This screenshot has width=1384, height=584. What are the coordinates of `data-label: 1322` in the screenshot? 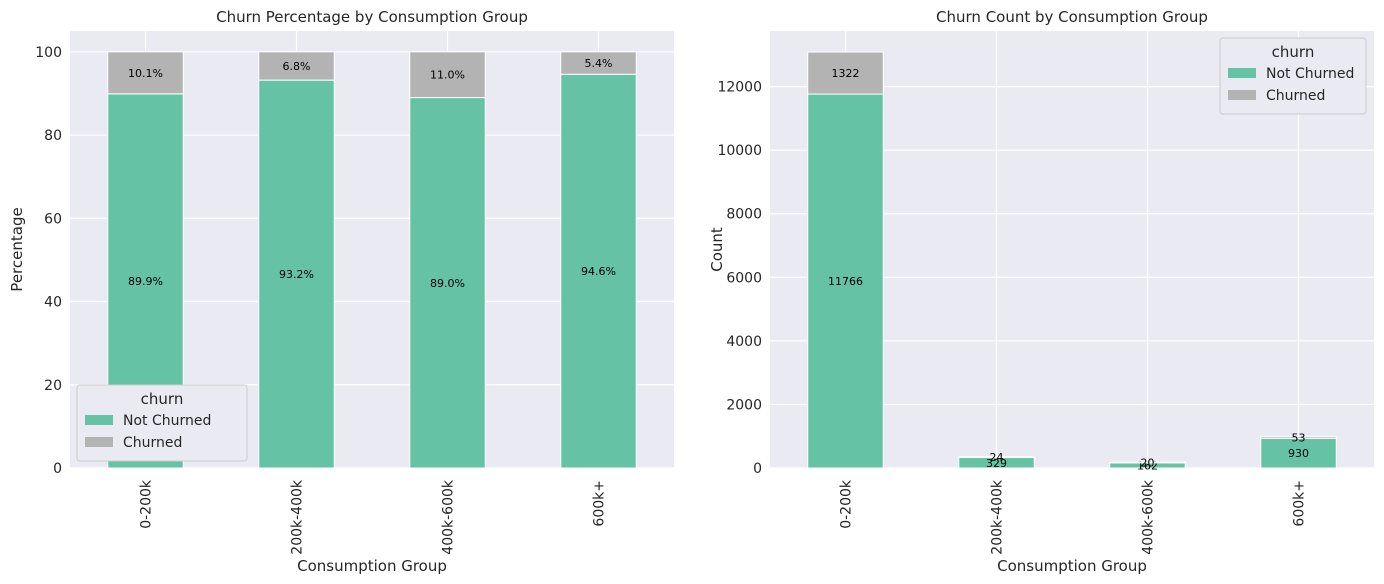 It's located at (846, 73).